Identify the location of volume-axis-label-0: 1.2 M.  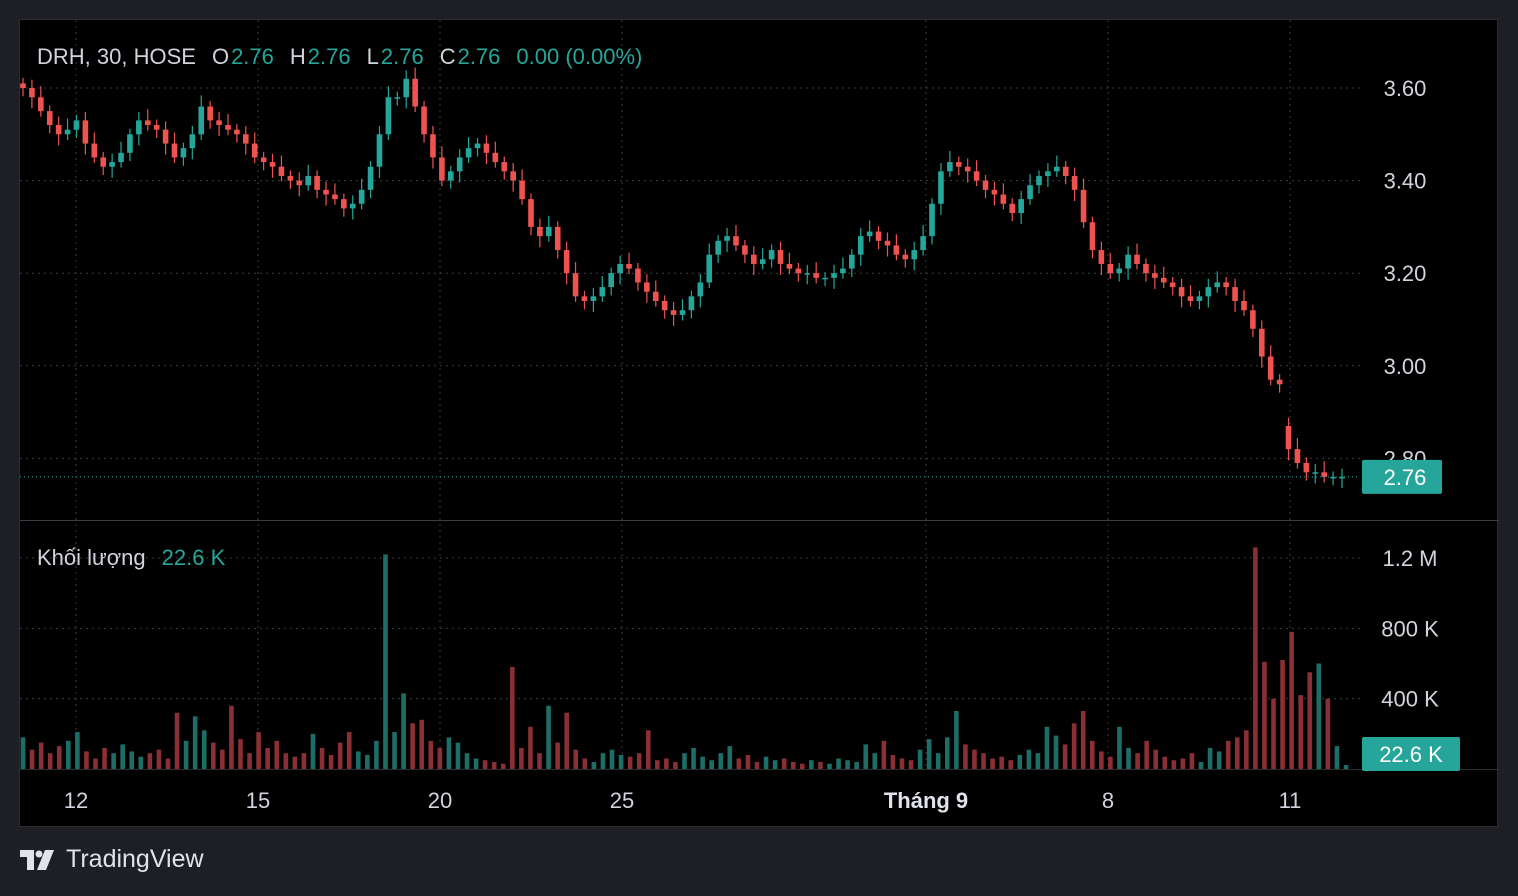
(1409, 558).